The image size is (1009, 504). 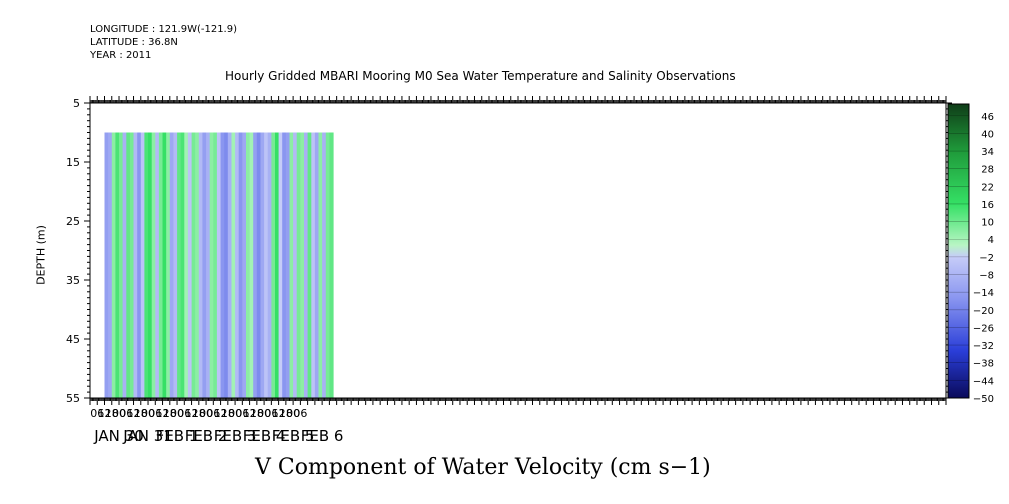 What do you see at coordinates (293, 436) in the screenshot?
I see `x-day-label: FEB 5` at bounding box center [293, 436].